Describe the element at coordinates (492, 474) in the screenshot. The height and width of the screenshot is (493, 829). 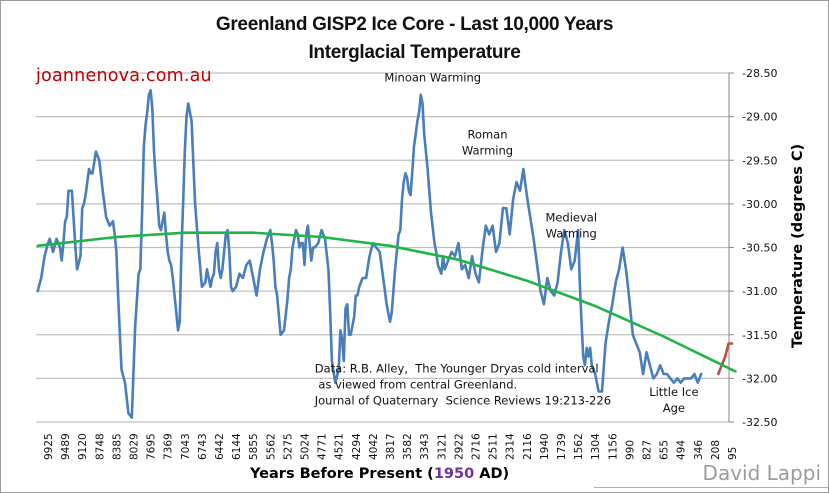
I see `x-axis-title-suffix: AD)` at that location.